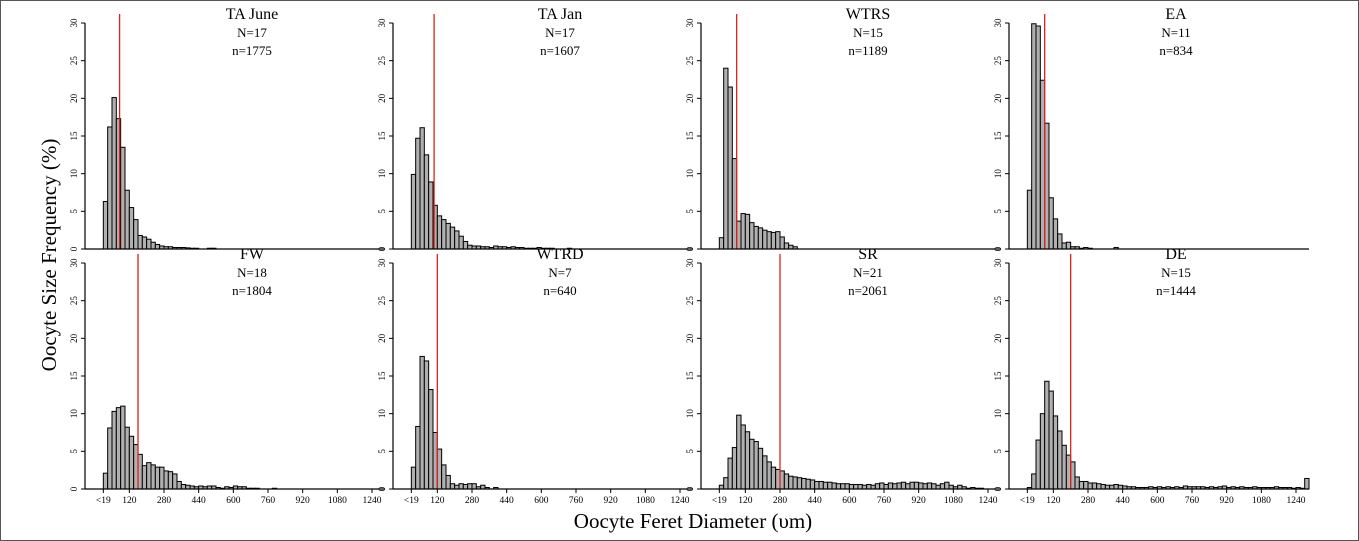  I want to click on x-axis-label: Oocyte Feret Diameter (υm), so click(693, 521).